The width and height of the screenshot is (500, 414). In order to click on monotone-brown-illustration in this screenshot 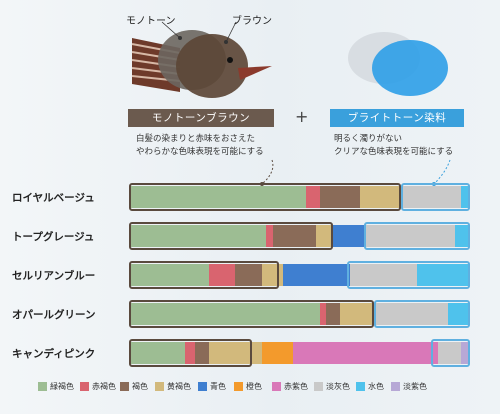, I will do `click(201, 59)`.